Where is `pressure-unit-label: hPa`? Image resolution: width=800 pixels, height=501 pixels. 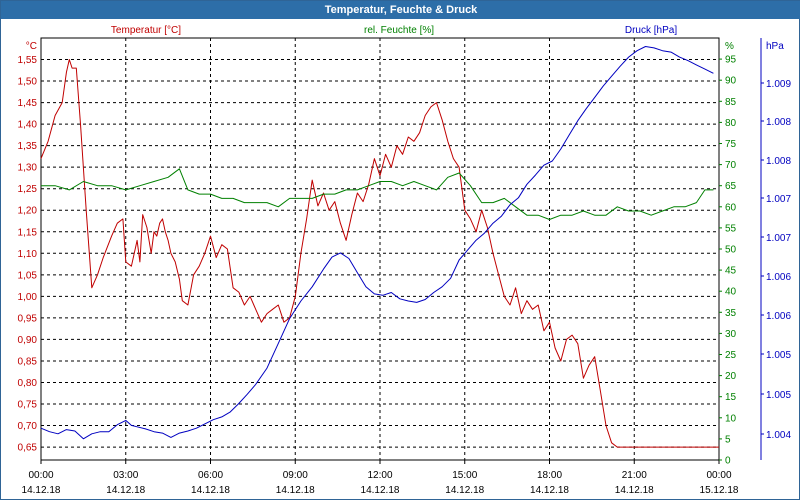
pressure-unit-label: hPa is located at coordinates (775, 46).